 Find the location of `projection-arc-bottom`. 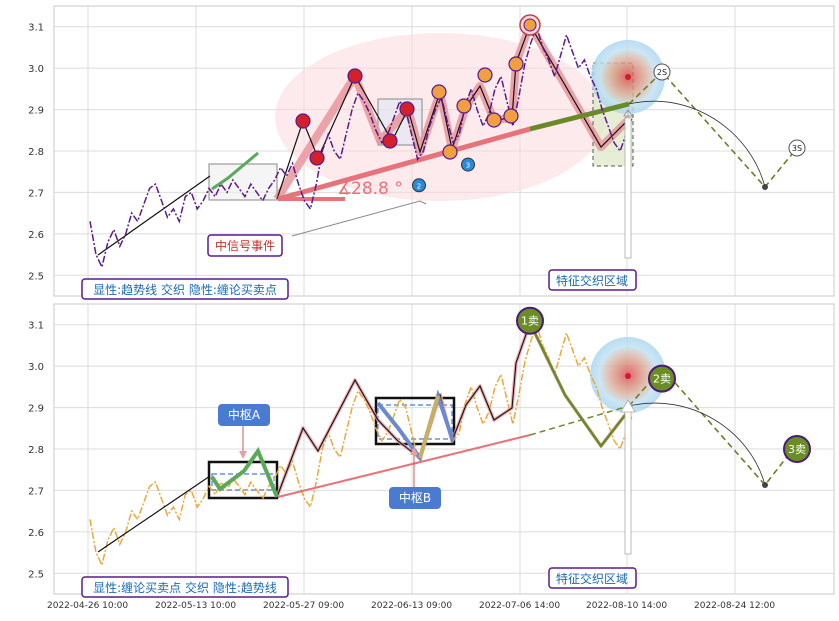

projection-arc-bottom is located at coordinates (697, 444).